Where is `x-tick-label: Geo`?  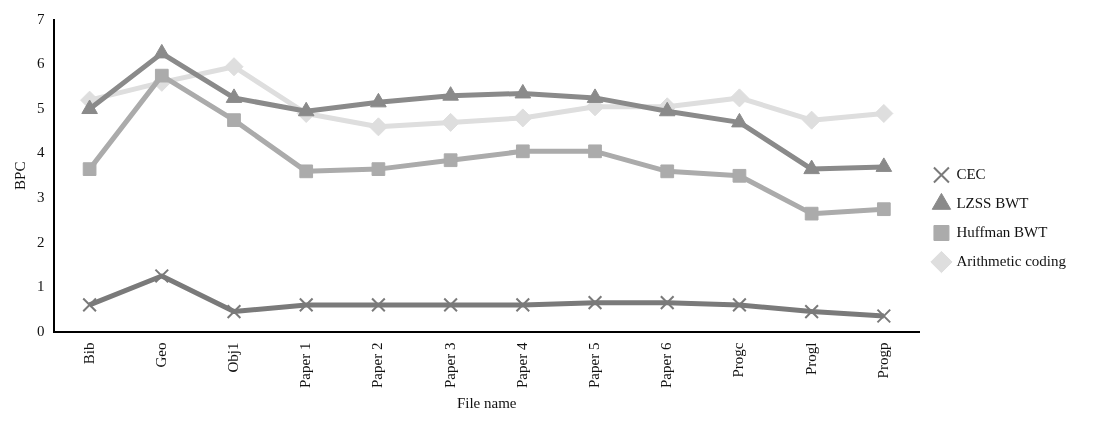
x-tick-label: Geo is located at coordinates (160, 355).